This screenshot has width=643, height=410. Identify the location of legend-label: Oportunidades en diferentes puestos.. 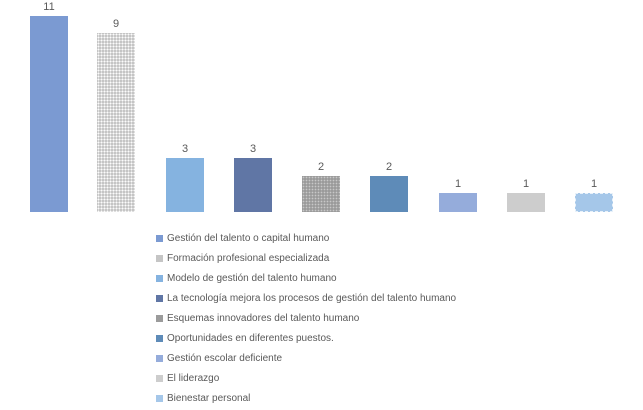
(250, 338).